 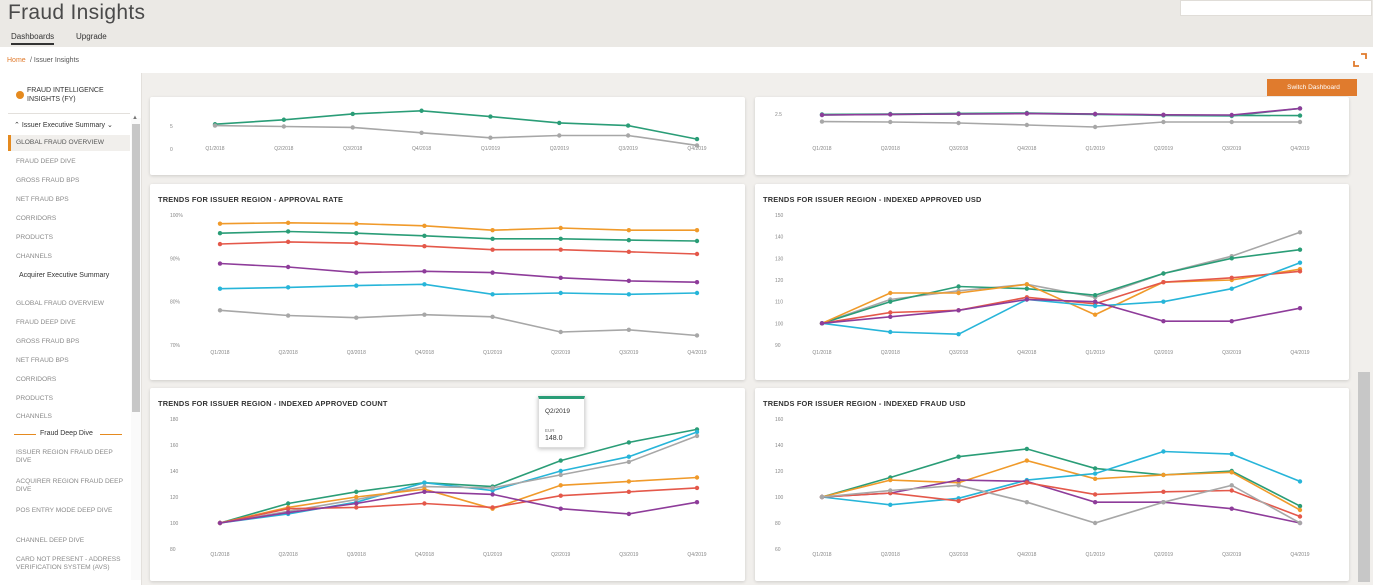 What do you see at coordinates (34, 398) in the screenshot?
I see `sidebar-item-acq-products: PRODUCTS` at bounding box center [34, 398].